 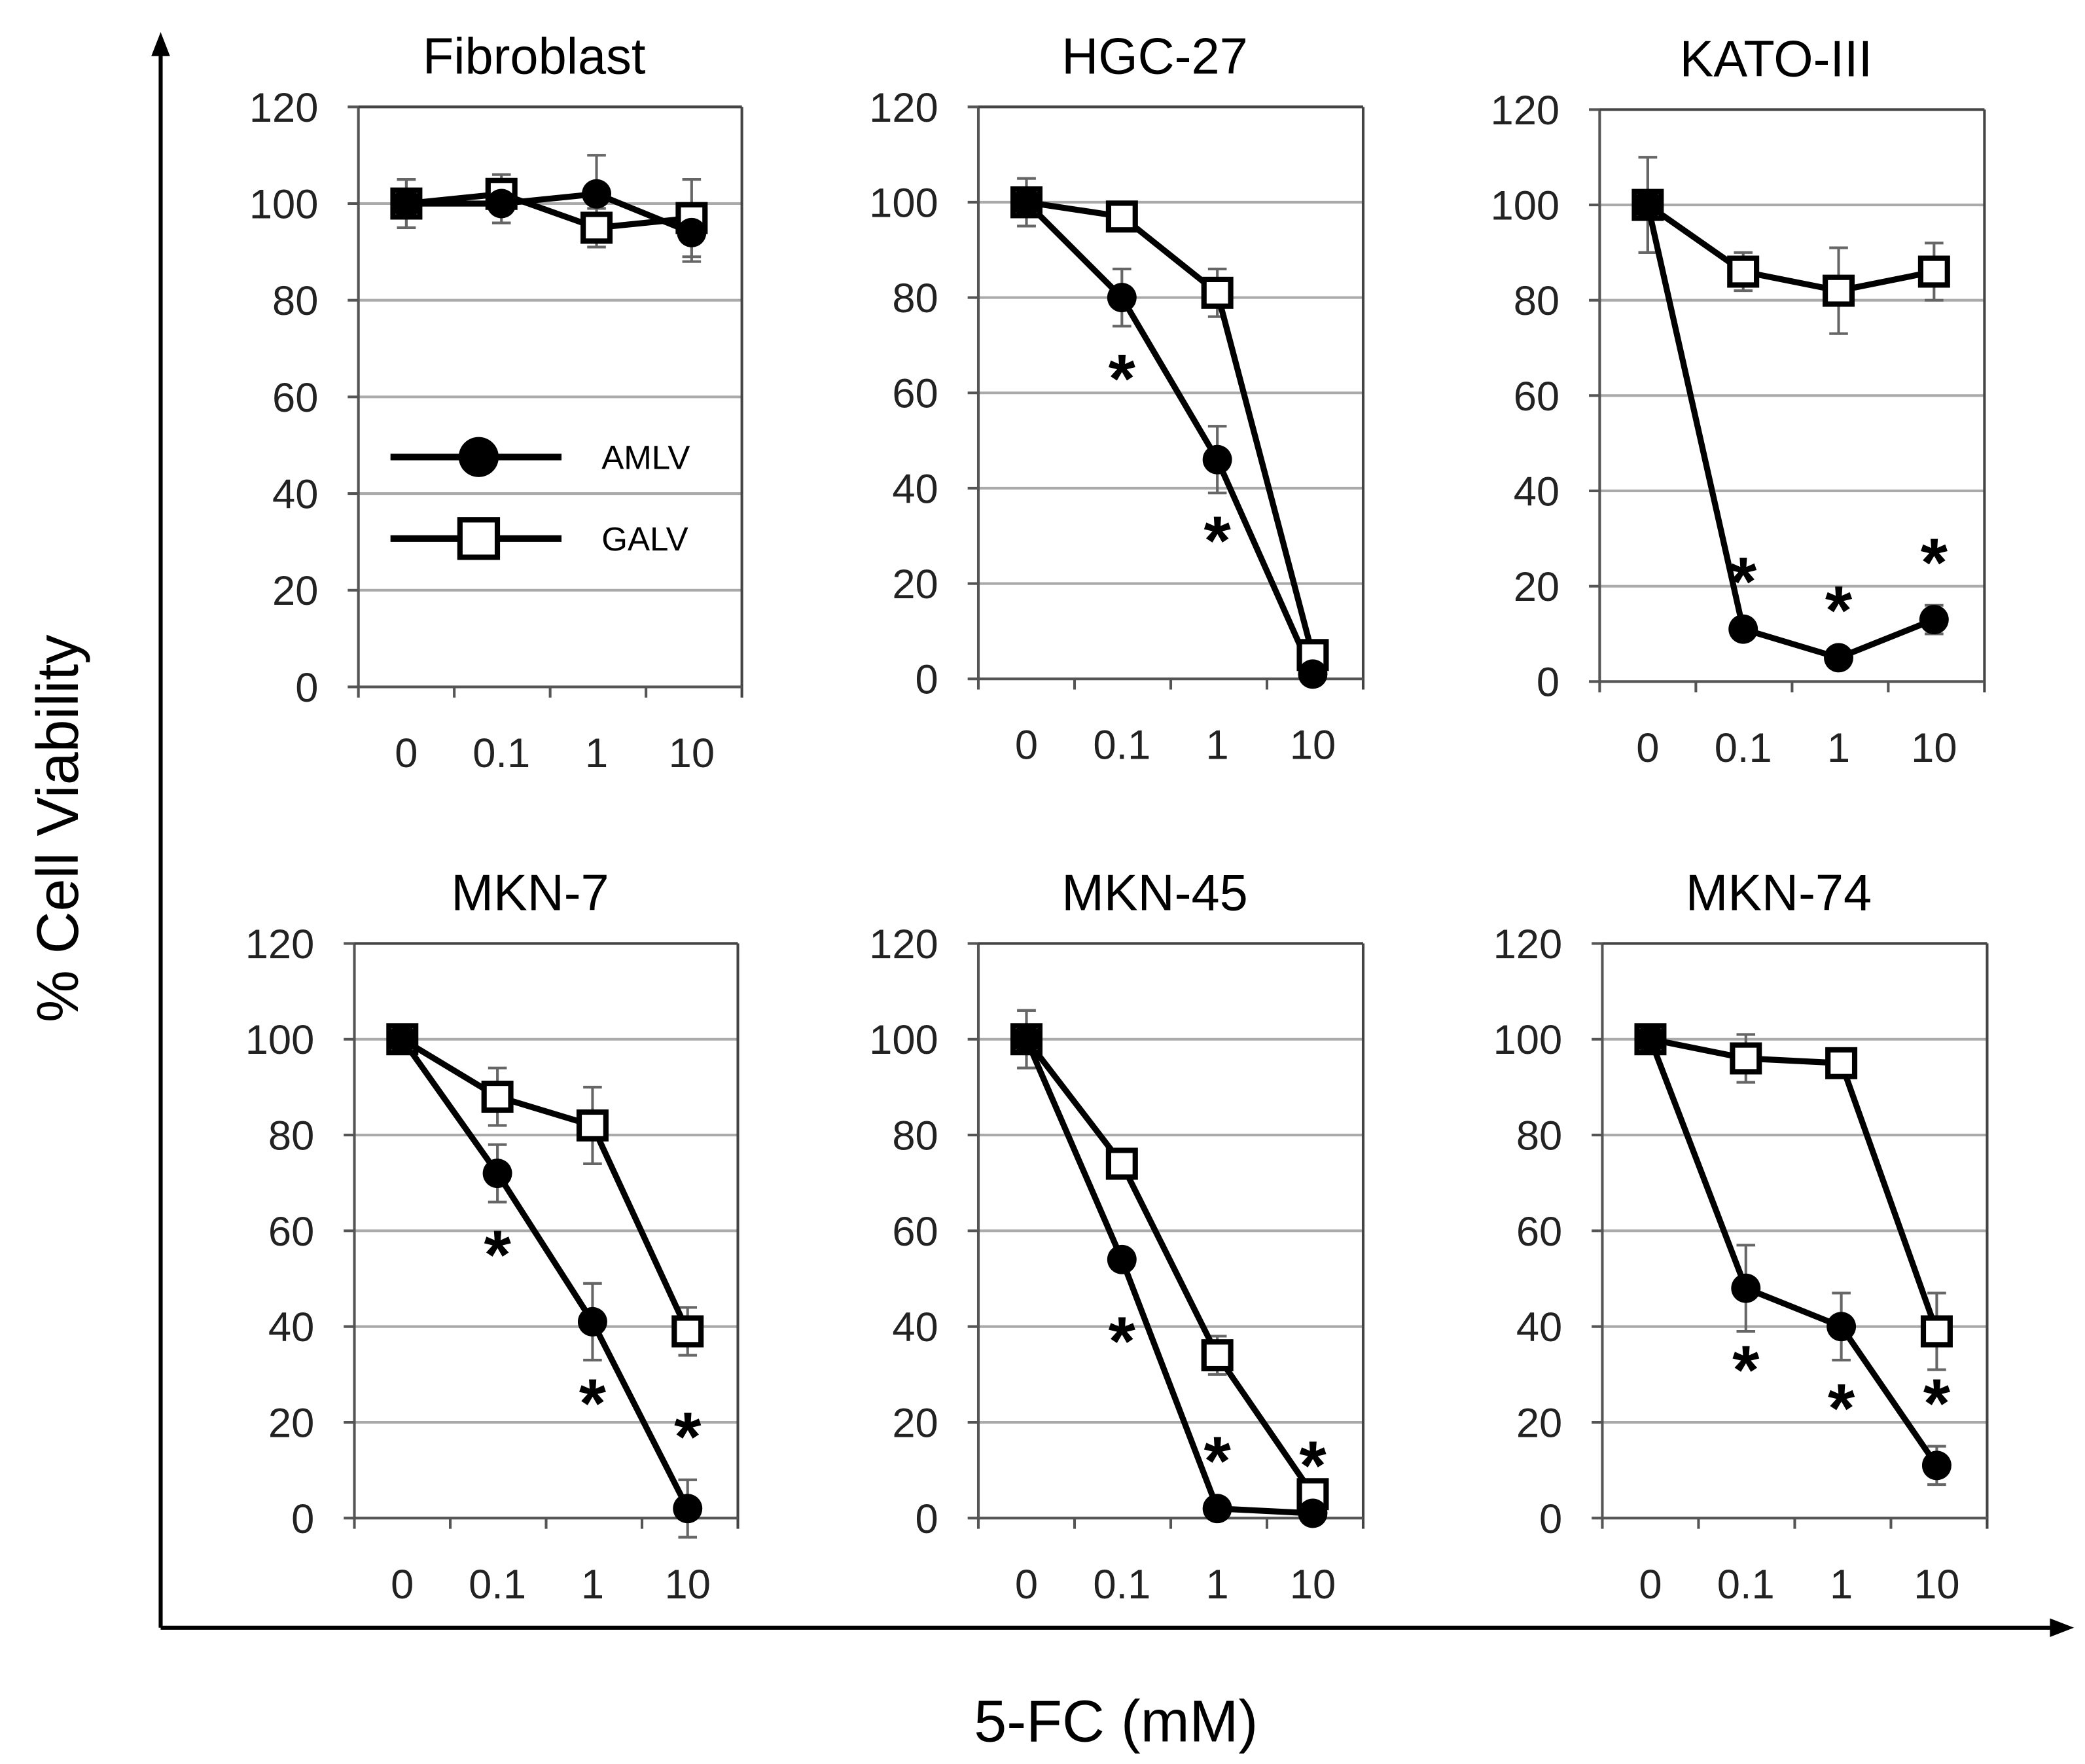 I want to click on x-axis-arrowhead, so click(x=2062, y=1628).